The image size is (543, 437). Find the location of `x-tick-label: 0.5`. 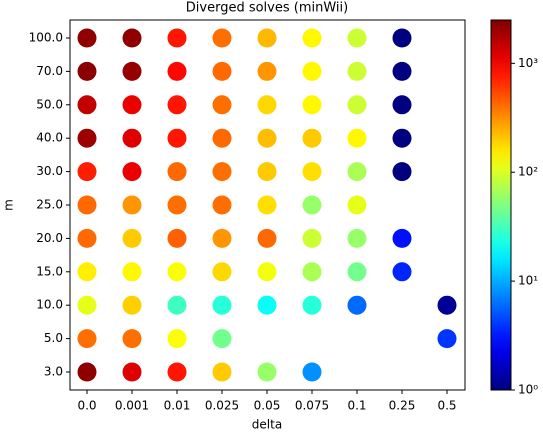

x-tick-label: 0.5 is located at coordinates (446, 406).